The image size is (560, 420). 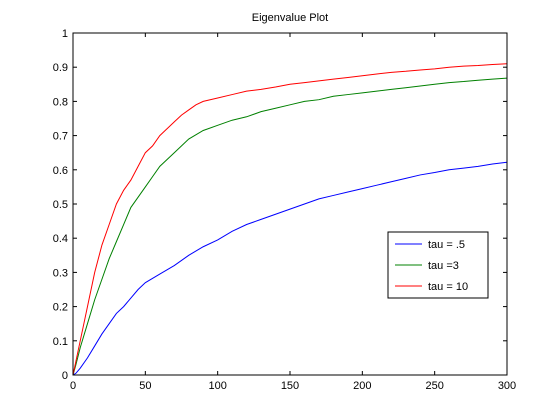 I want to click on y-tick-label: 0.9, so click(x=60, y=68).